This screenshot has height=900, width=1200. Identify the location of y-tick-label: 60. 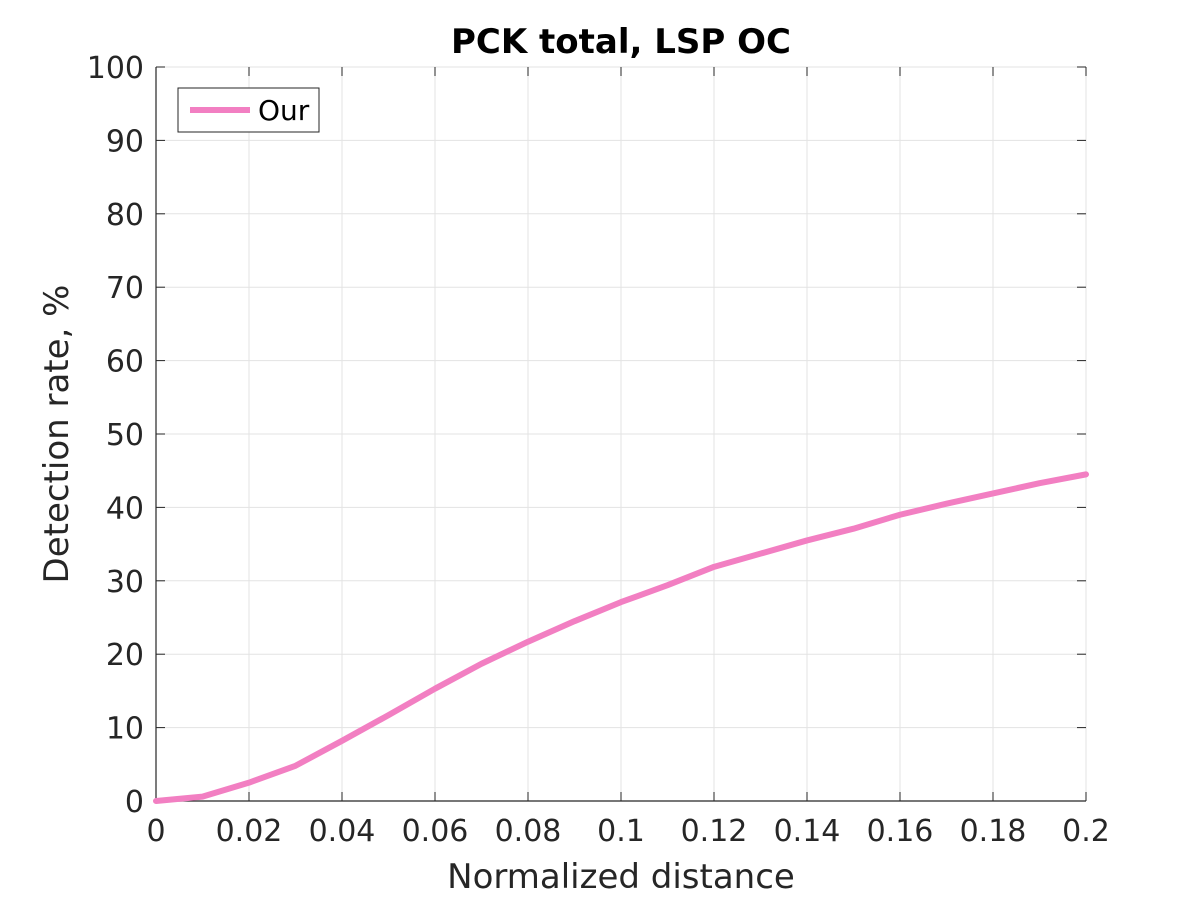
(125, 362).